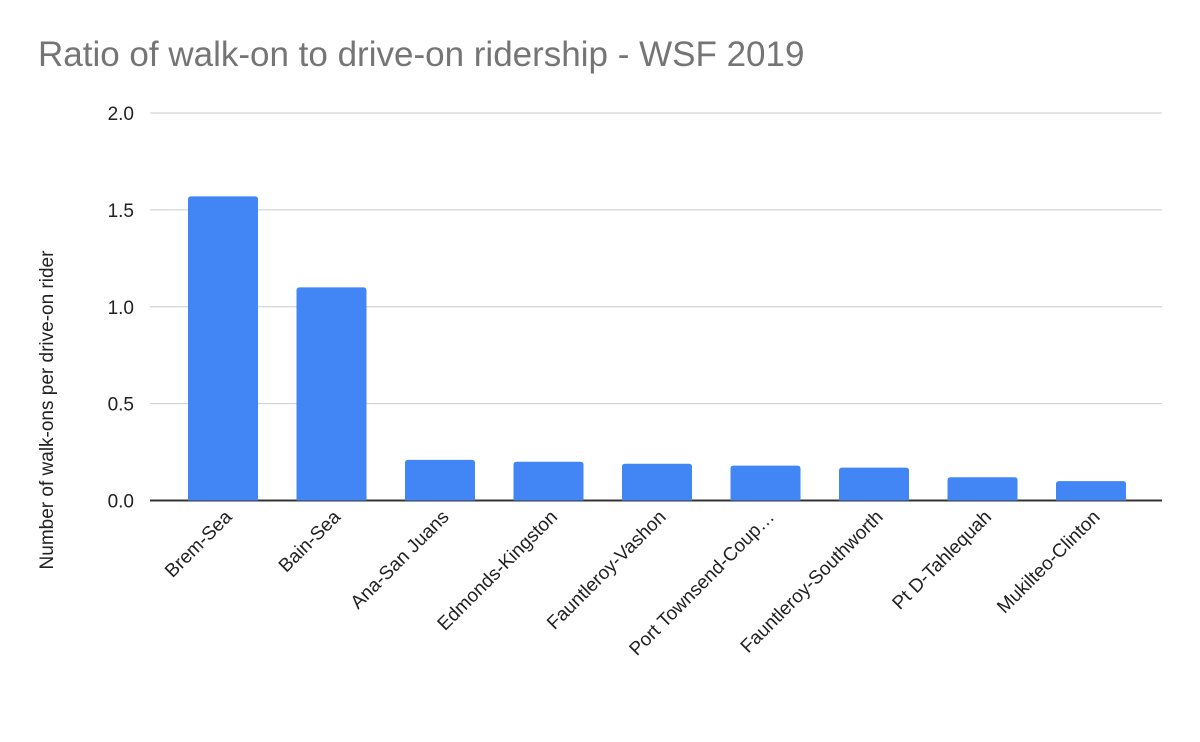 This screenshot has height=742, width=1200. What do you see at coordinates (400, 560) in the screenshot?
I see `x-tick-label: Ana-San Juans` at bounding box center [400, 560].